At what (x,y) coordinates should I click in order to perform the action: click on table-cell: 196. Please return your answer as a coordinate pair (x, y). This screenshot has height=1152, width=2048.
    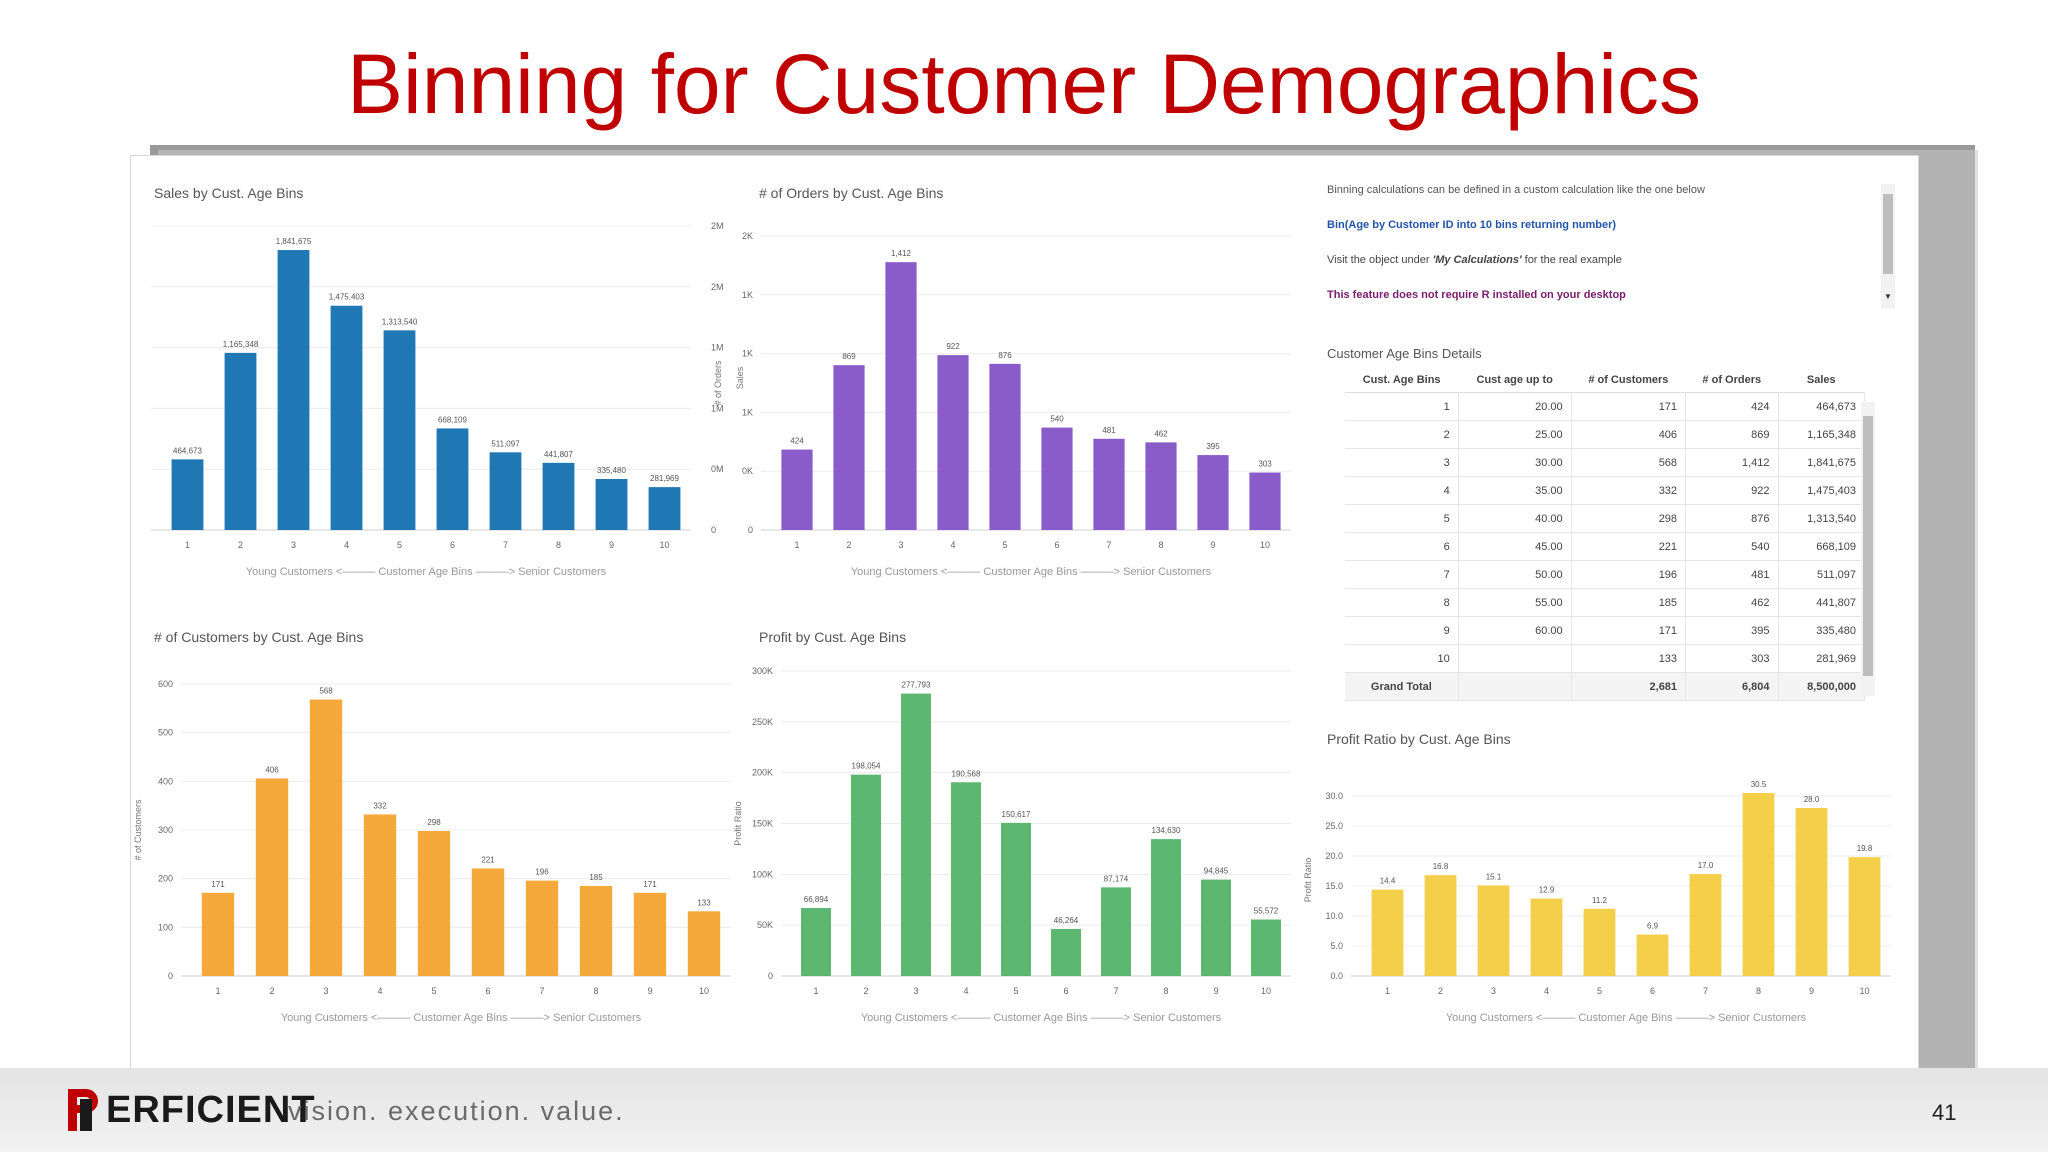
    Looking at the image, I should click on (1629, 574).